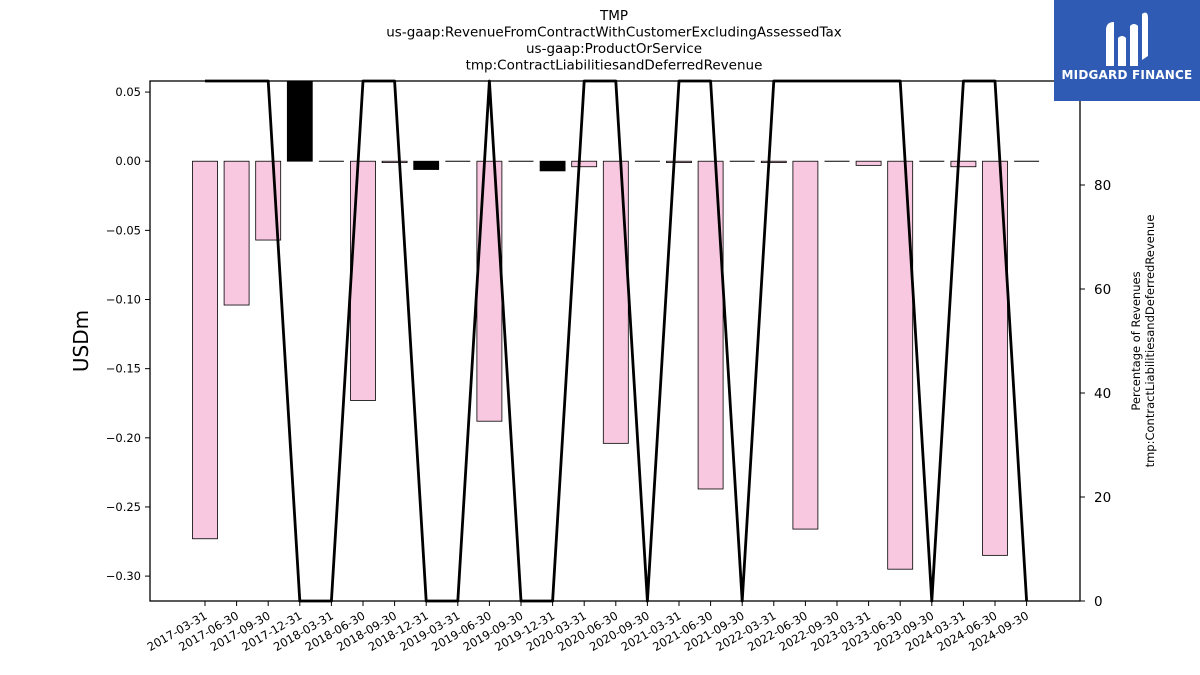 The image size is (1200, 675). What do you see at coordinates (128, 161) in the screenshot?
I see `y-tick-label: 0.00` at bounding box center [128, 161].